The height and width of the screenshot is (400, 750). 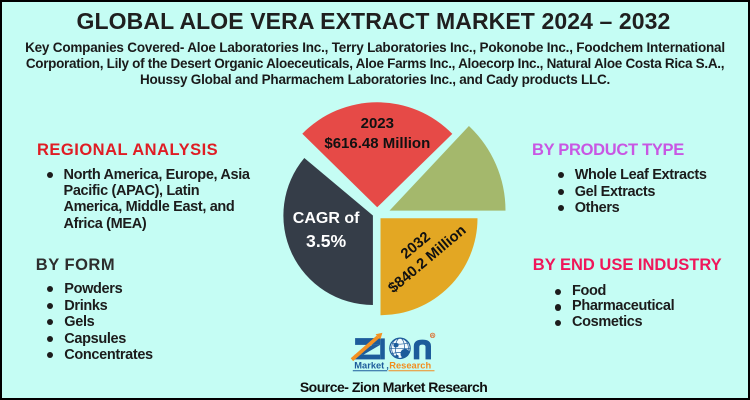 What do you see at coordinates (410, 366) in the screenshot?
I see `svg-text: Research` at bounding box center [410, 366].